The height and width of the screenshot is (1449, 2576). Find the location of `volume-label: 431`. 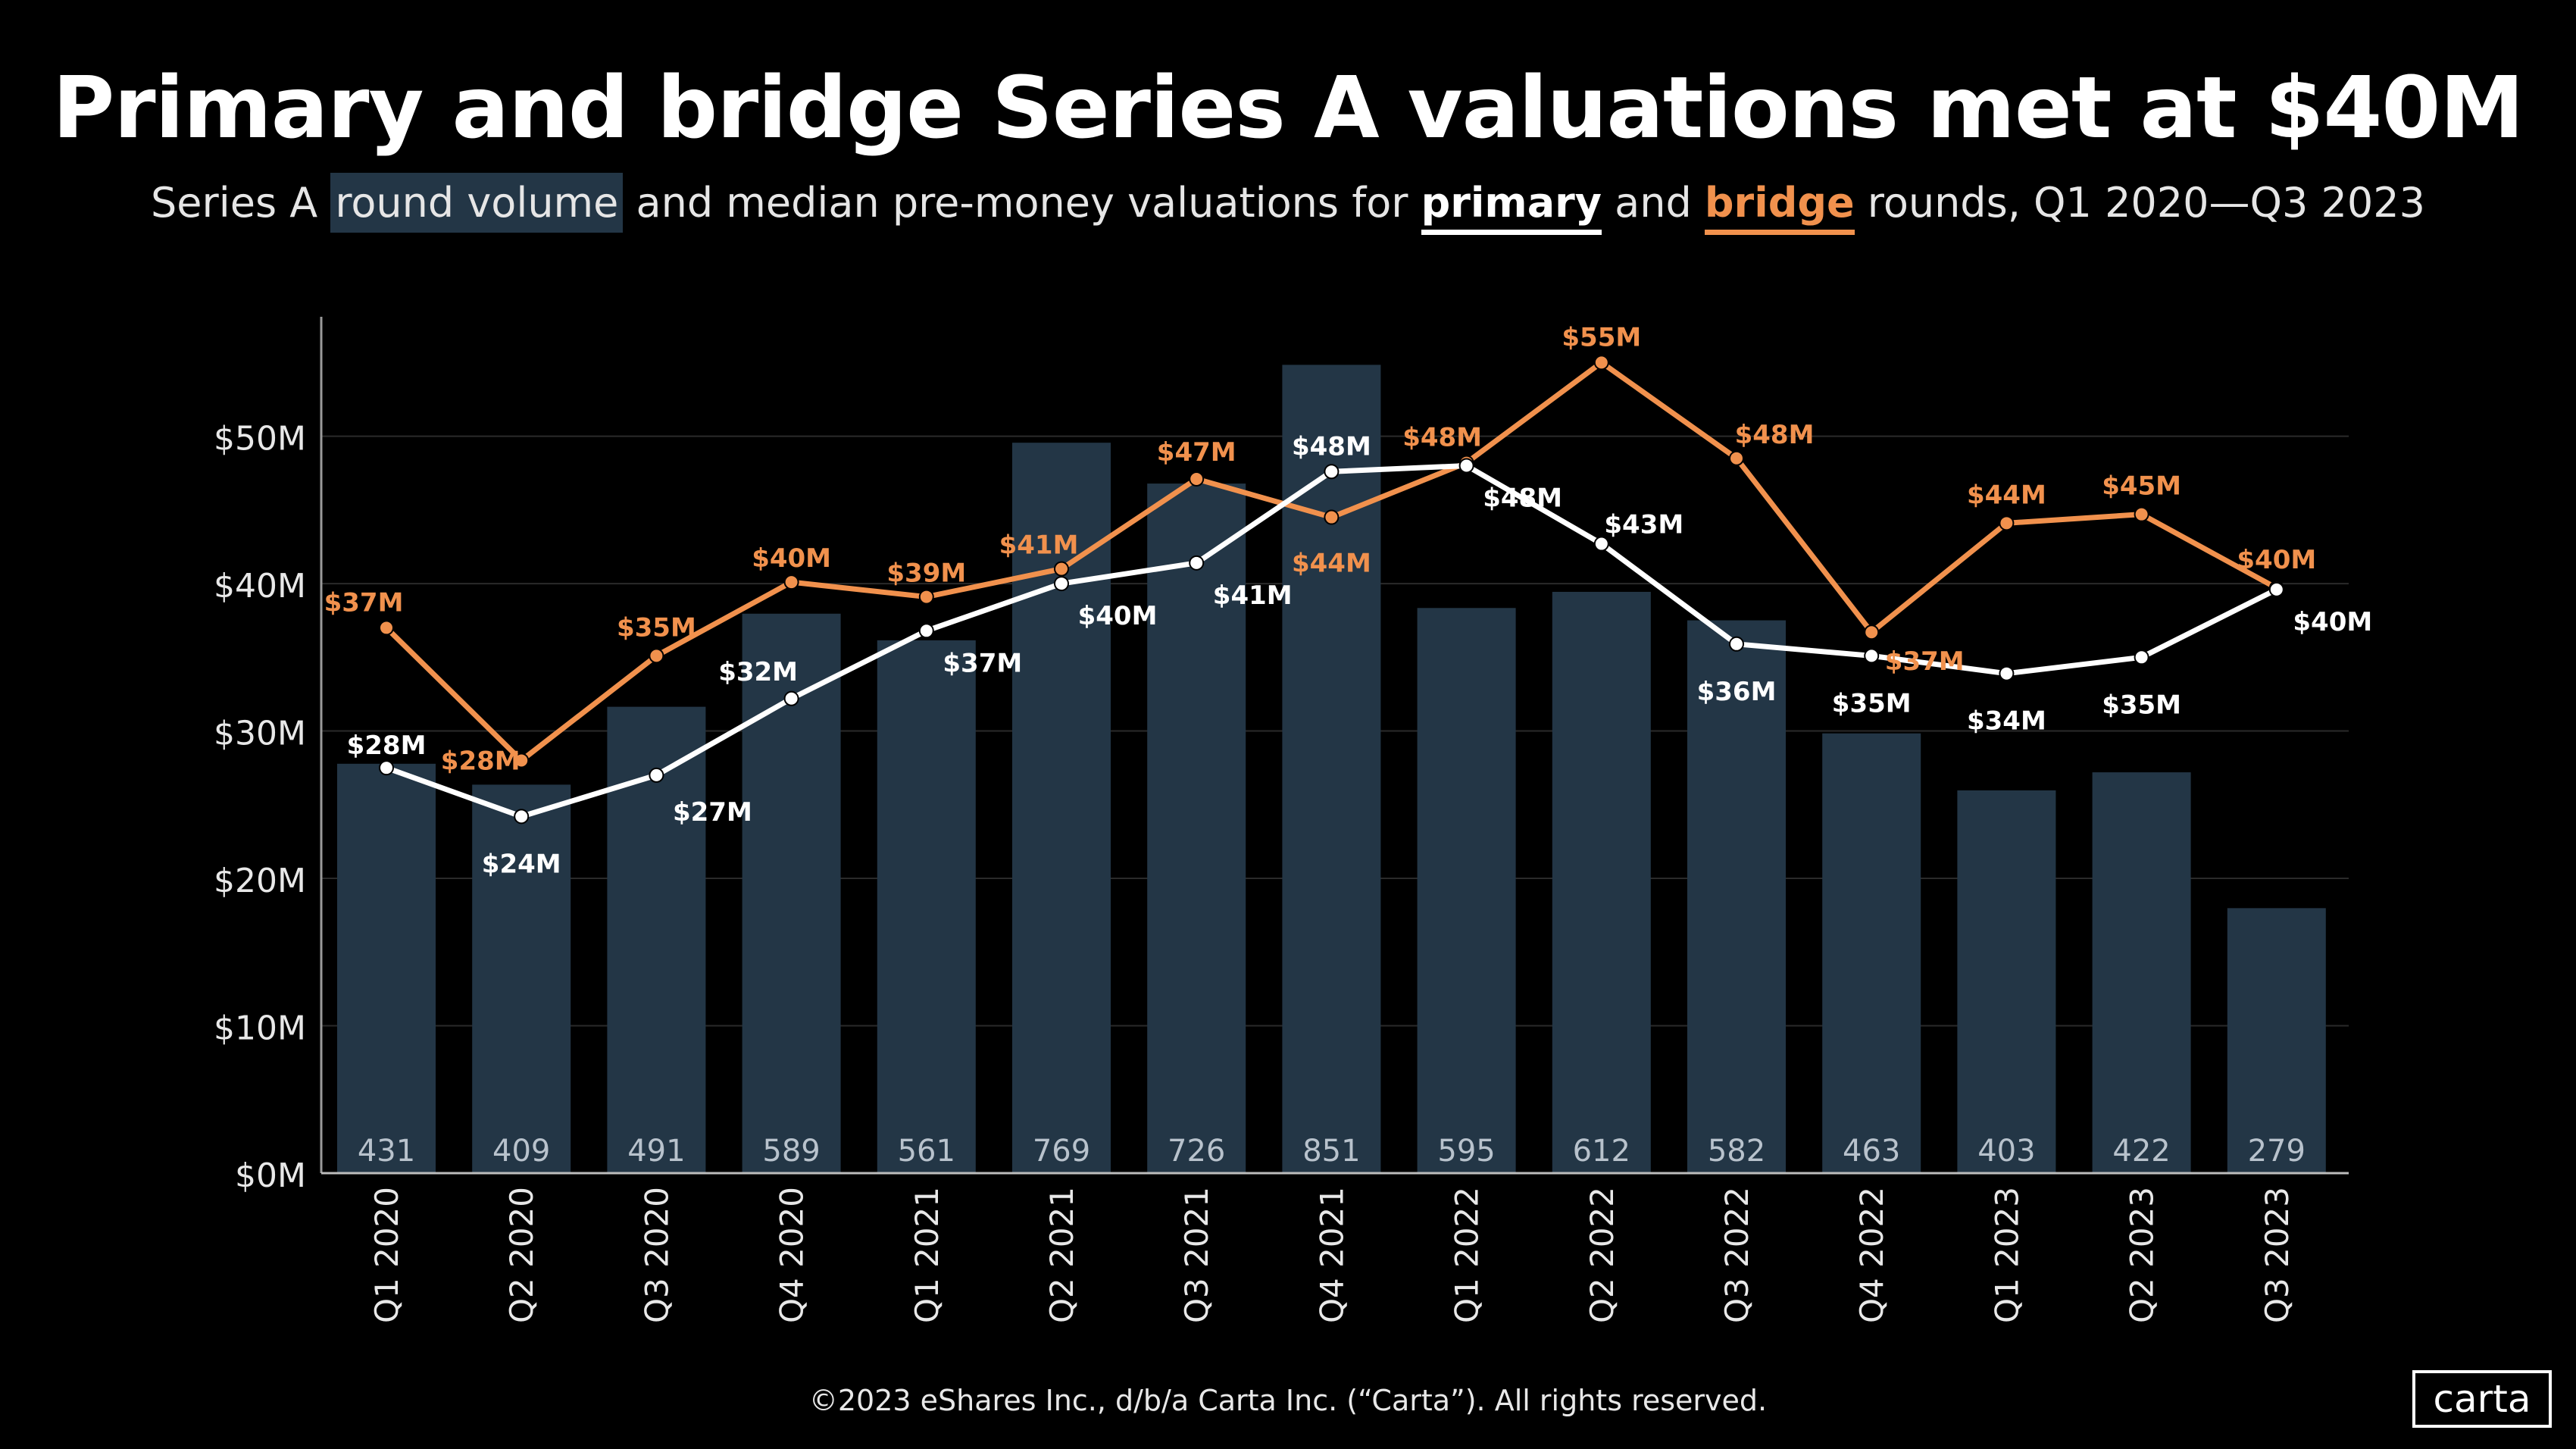

volume-label: 431 is located at coordinates (386, 1152).